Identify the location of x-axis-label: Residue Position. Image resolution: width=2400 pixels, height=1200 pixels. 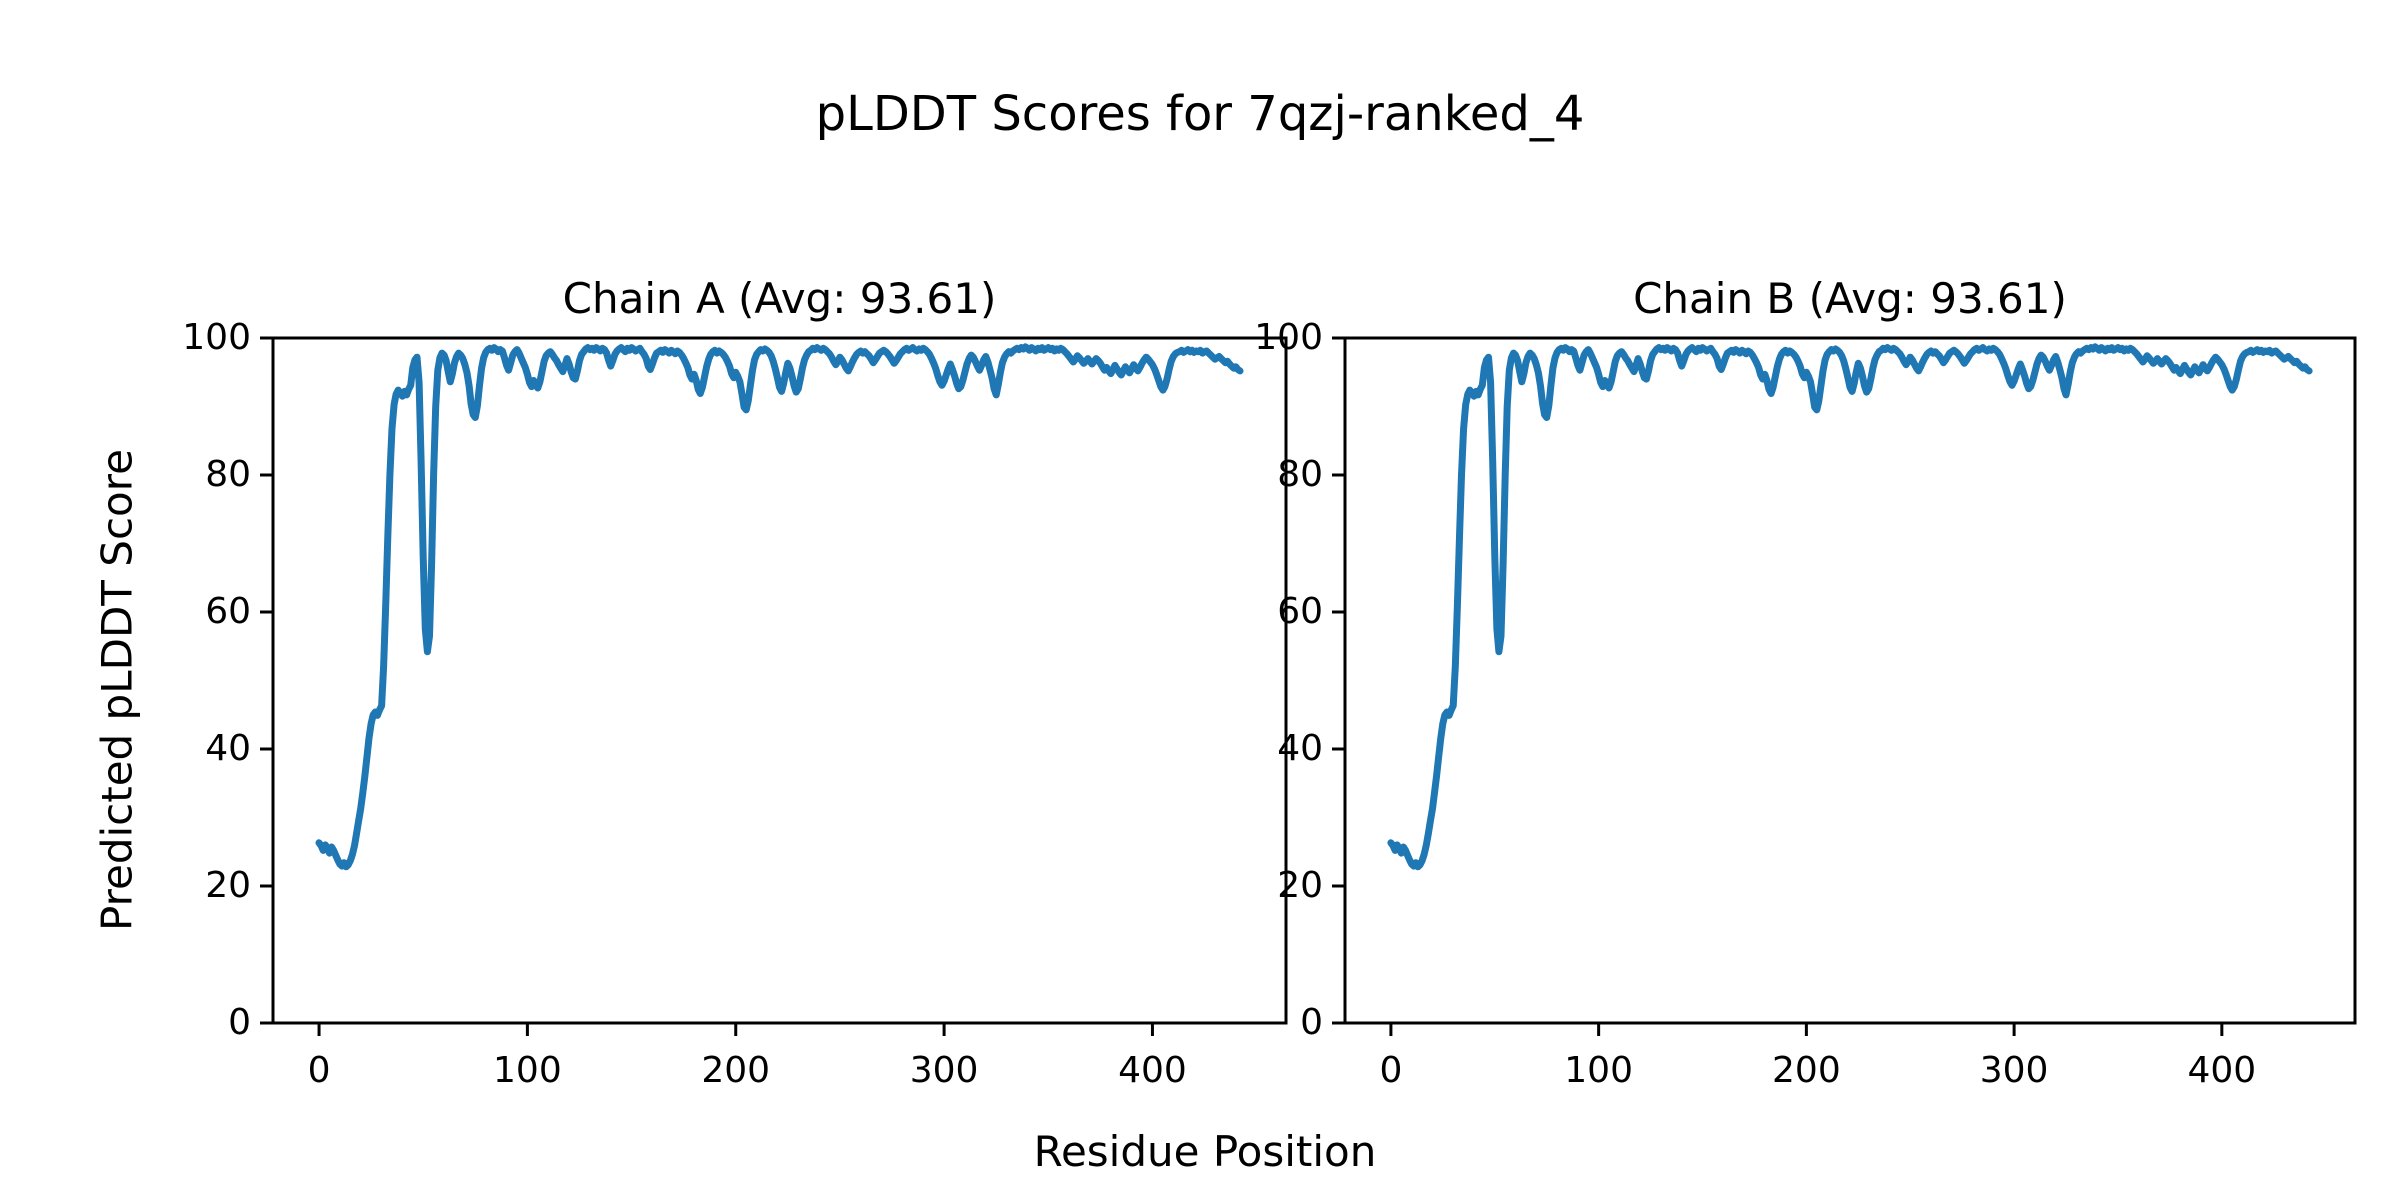
(1205, 1151).